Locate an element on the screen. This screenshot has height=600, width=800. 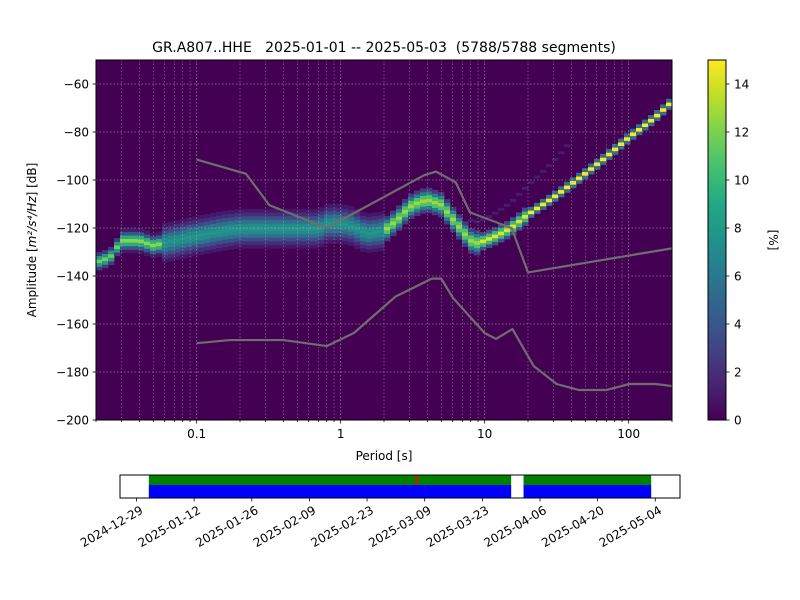
colorbar-tick-label: 4 is located at coordinates (738, 325).